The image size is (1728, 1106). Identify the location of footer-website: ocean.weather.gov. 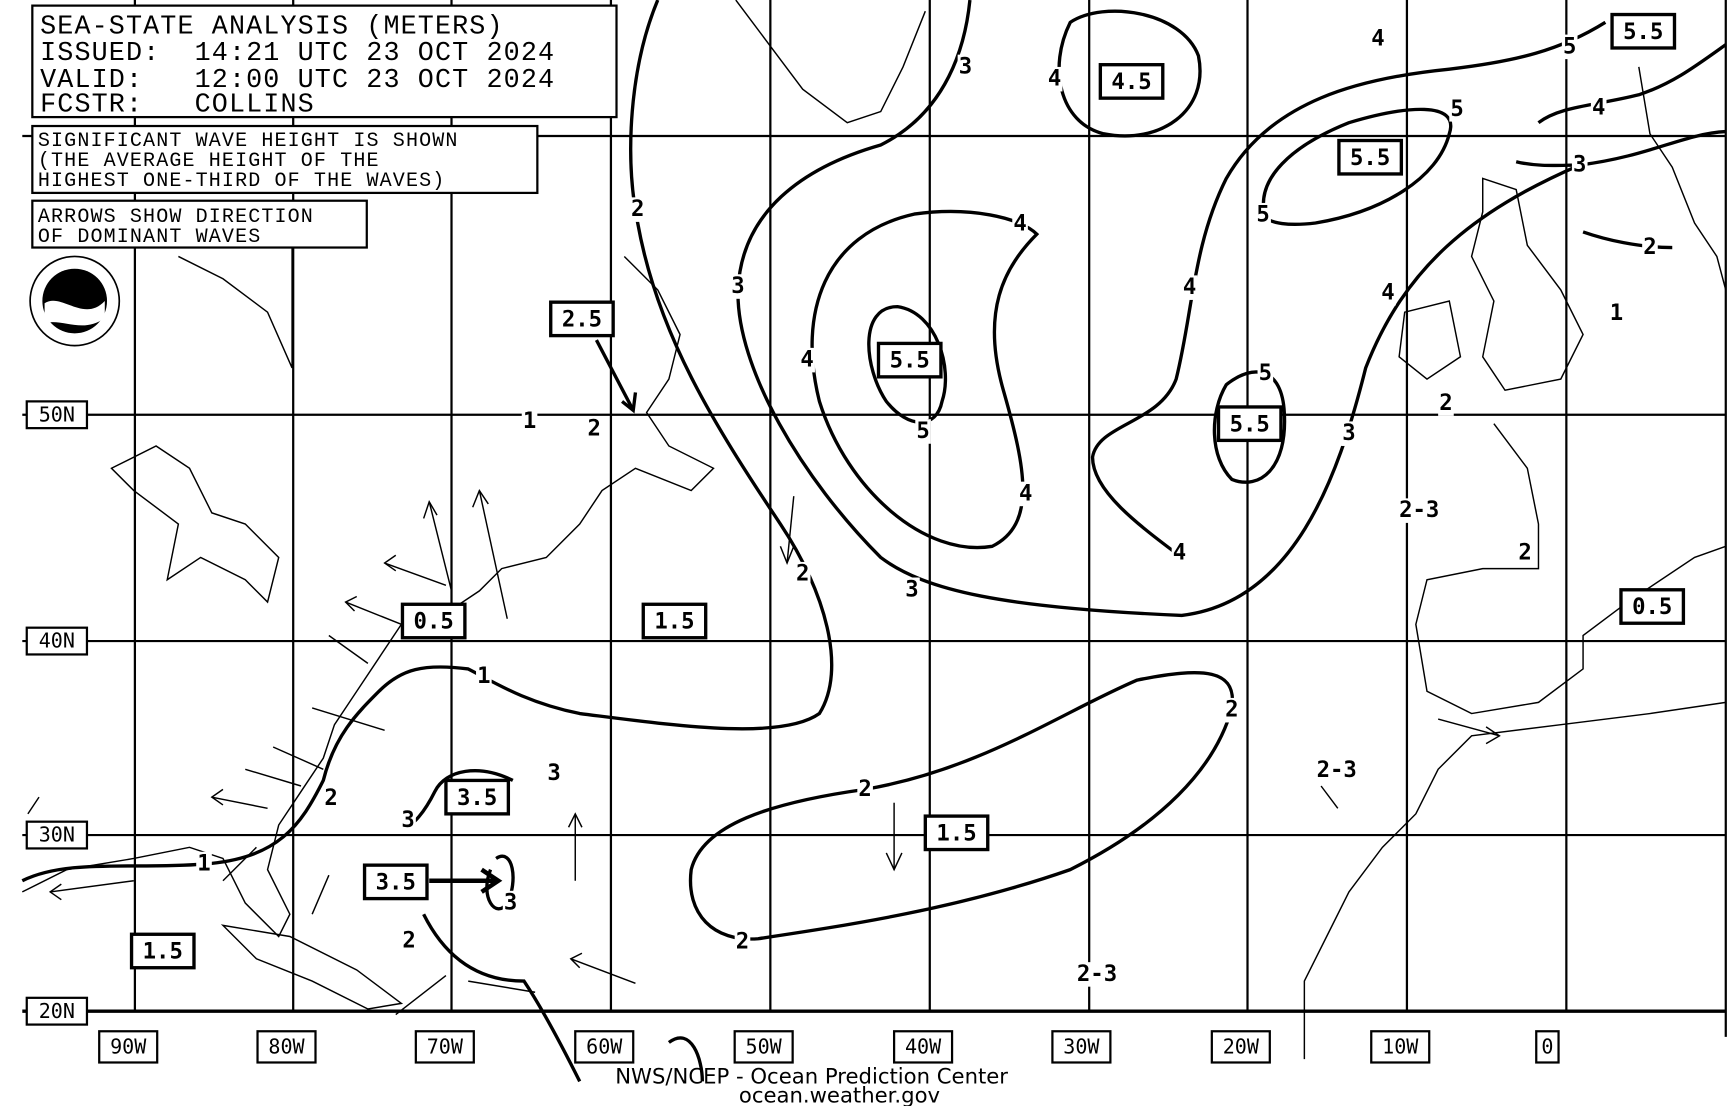
(839, 1094).